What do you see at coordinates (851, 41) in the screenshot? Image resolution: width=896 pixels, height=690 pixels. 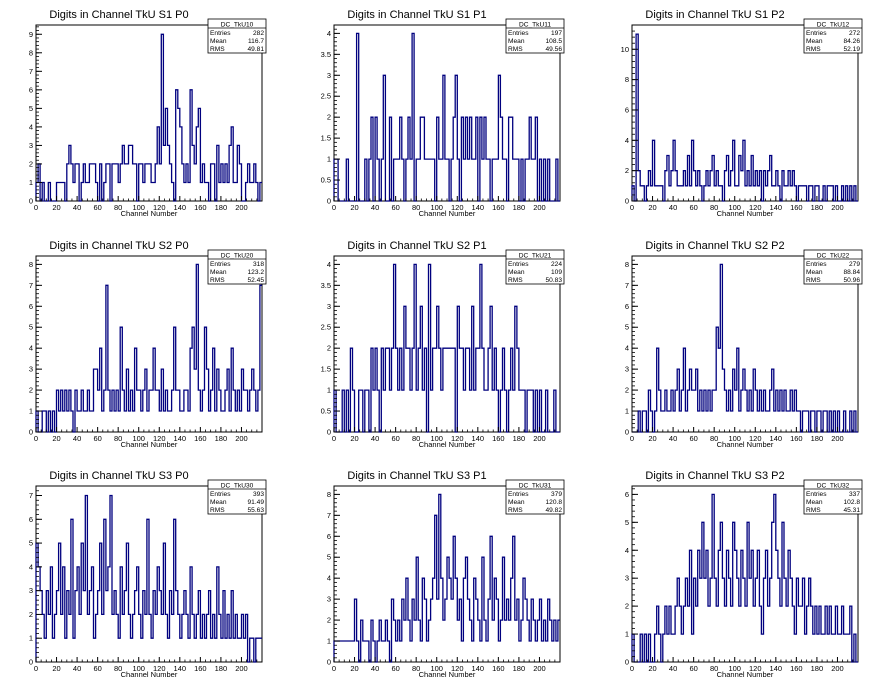 I see `stats-value: 84.26` at bounding box center [851, 41].